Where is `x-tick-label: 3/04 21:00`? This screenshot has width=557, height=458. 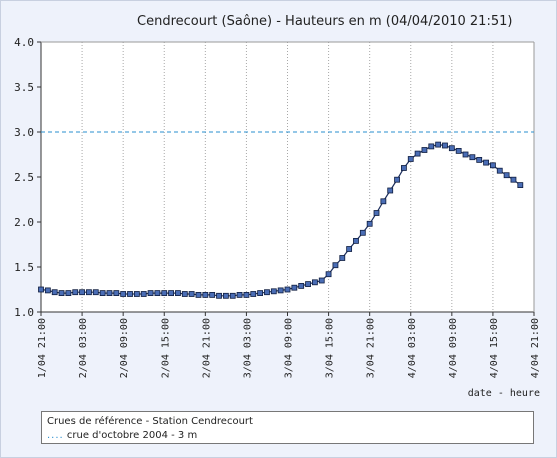 x-tick-label: 3/04 21:00 is located at coordinates (371, 348).